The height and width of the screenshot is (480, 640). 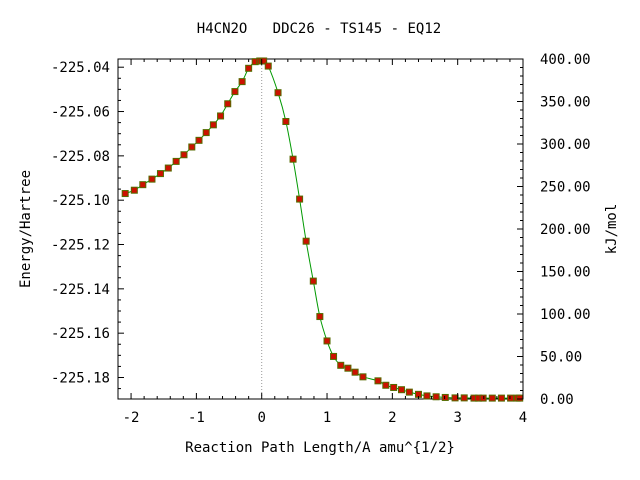 I want to click on x-tick-label: 4, so click(x=523, y=418).